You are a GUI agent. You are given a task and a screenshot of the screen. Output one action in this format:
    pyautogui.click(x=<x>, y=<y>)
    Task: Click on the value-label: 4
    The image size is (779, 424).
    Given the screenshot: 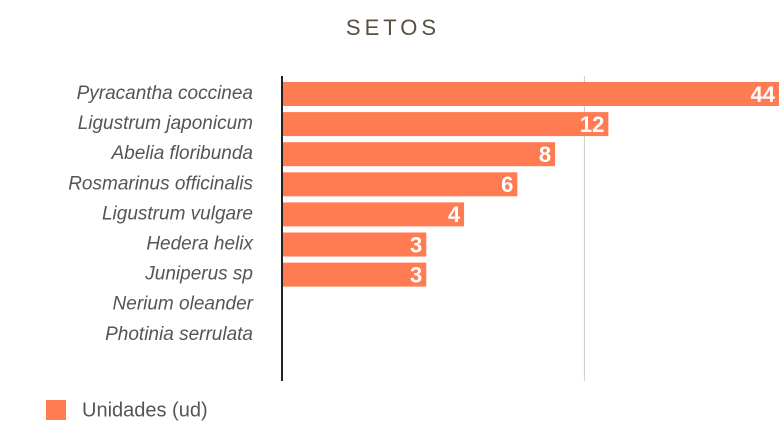 What is the action you would take?
    pyautogui.click(x=454, y=214)
    